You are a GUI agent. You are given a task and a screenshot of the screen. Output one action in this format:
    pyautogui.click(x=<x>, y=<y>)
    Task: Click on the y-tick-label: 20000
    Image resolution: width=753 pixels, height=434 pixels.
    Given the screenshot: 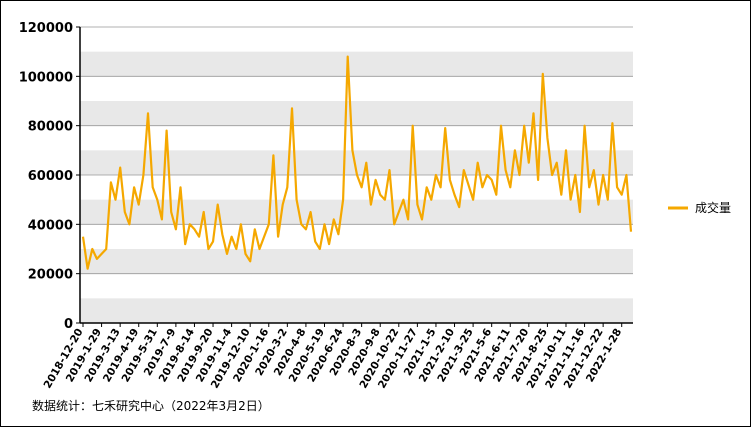 What is the action you would take?
    pyautogui.click(x=50, y=275)
    